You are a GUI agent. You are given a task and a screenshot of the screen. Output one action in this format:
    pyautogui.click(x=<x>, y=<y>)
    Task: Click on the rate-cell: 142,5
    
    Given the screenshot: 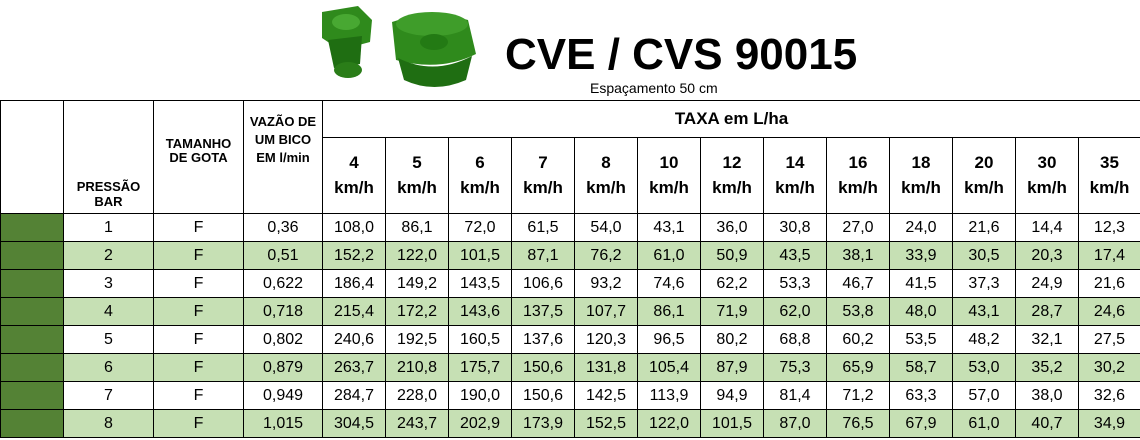 What is the action you would take?
    pyautogui.click(x=606, y=395)
    